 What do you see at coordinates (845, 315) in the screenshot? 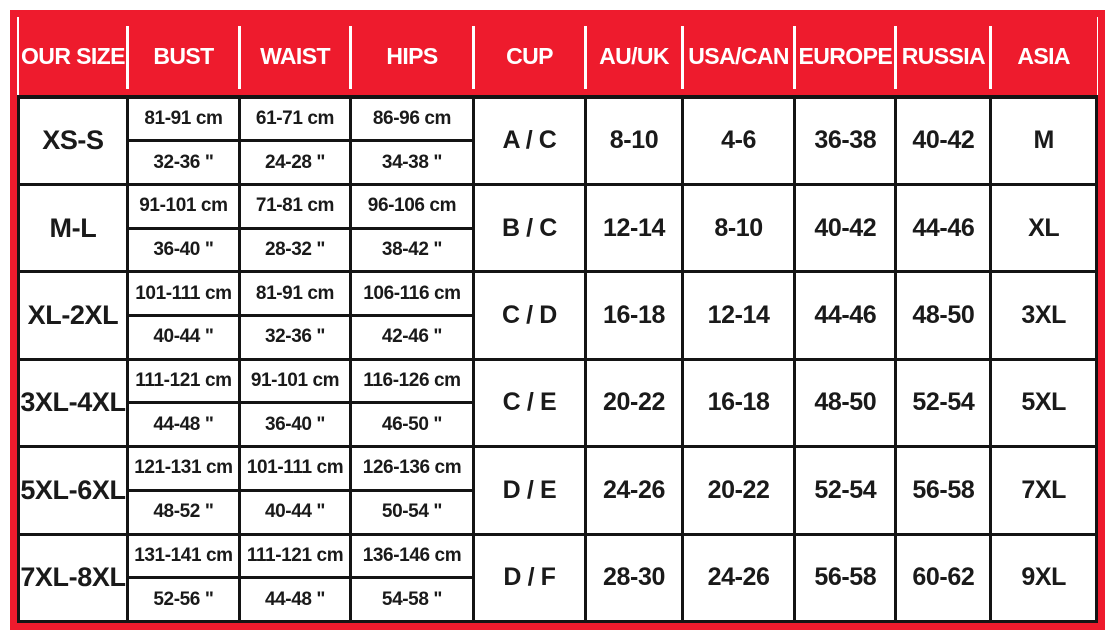
I see `europe-cell: 44-46` at bounding box center [845, 315].